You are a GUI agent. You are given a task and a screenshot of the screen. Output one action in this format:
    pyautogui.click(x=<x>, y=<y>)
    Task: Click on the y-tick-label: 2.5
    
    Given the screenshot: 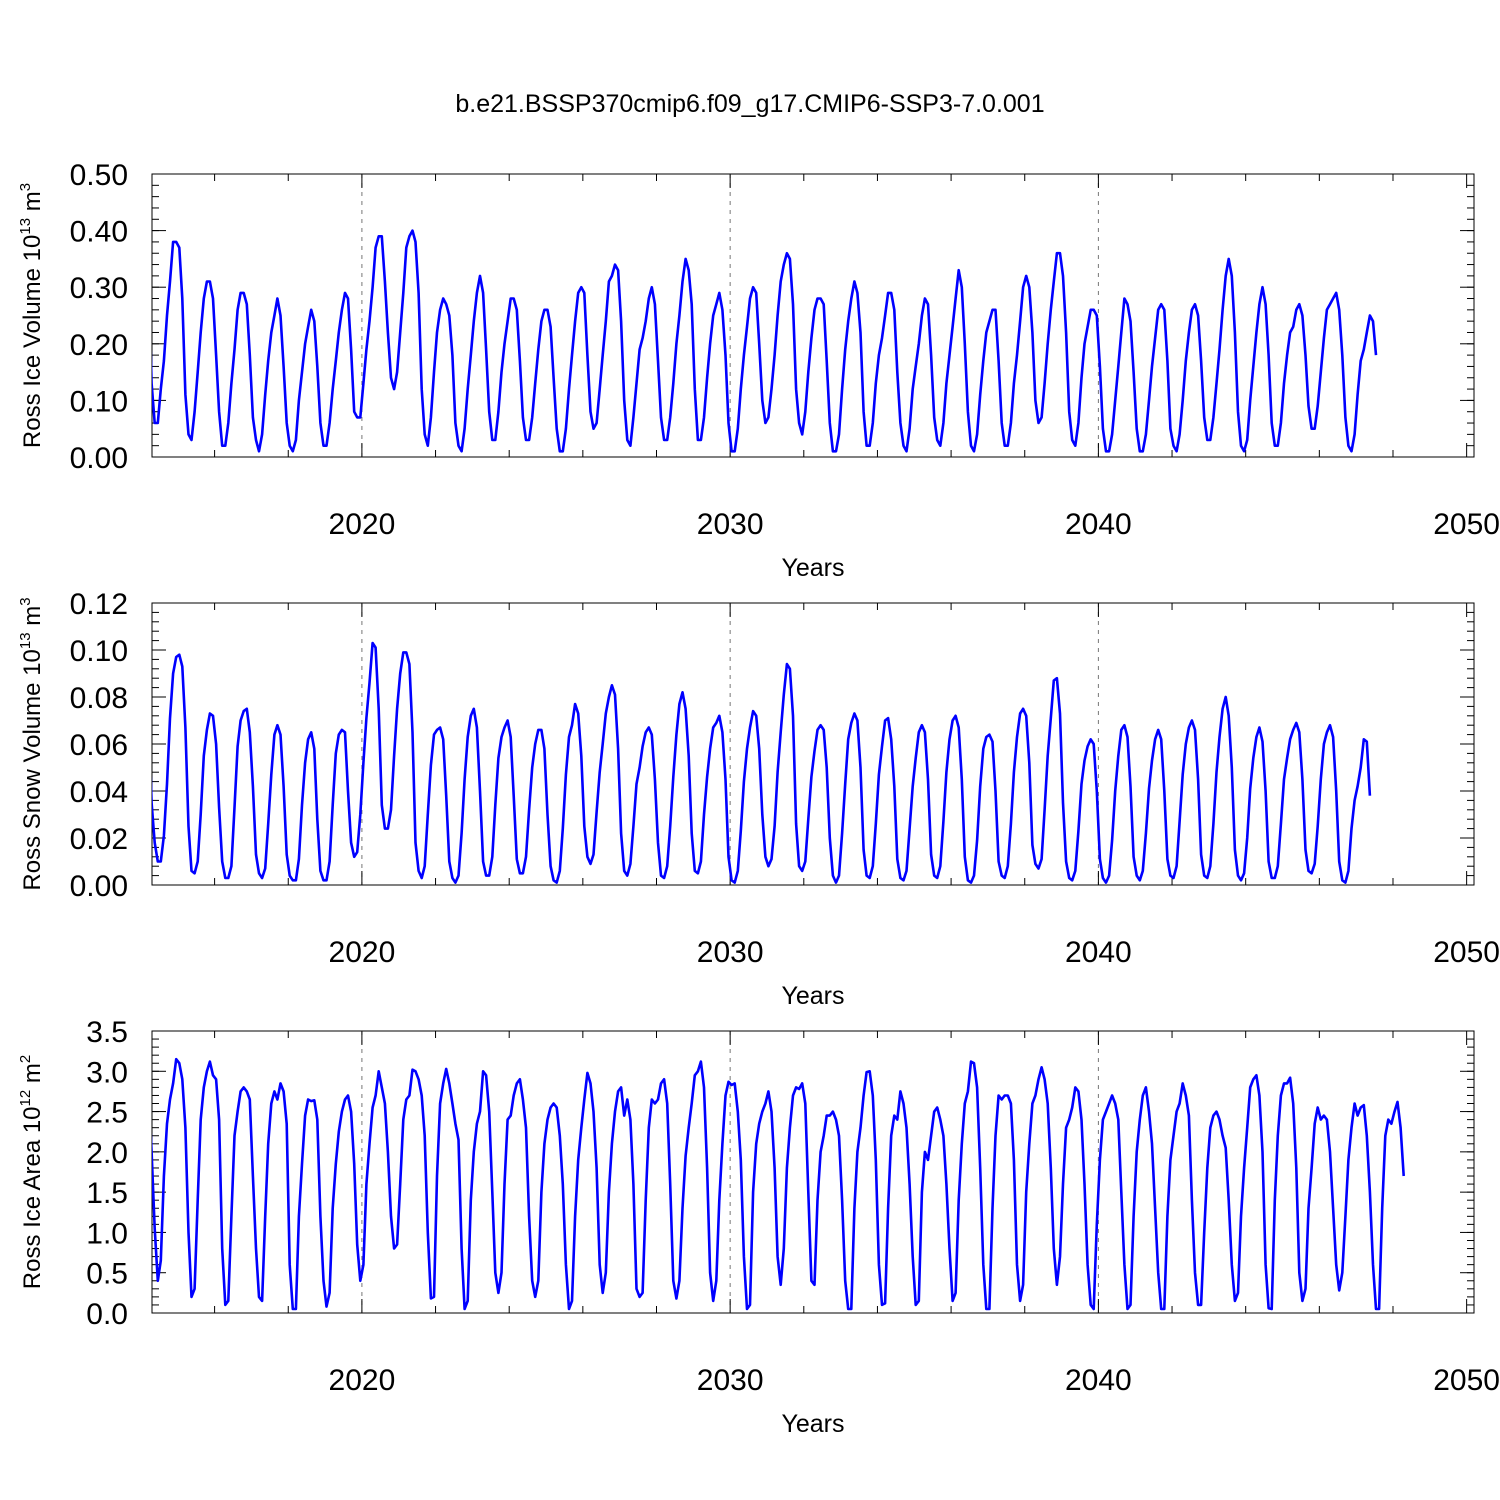 What is the action you would take?
    pyautogui.click(x=107, y=1113)
    